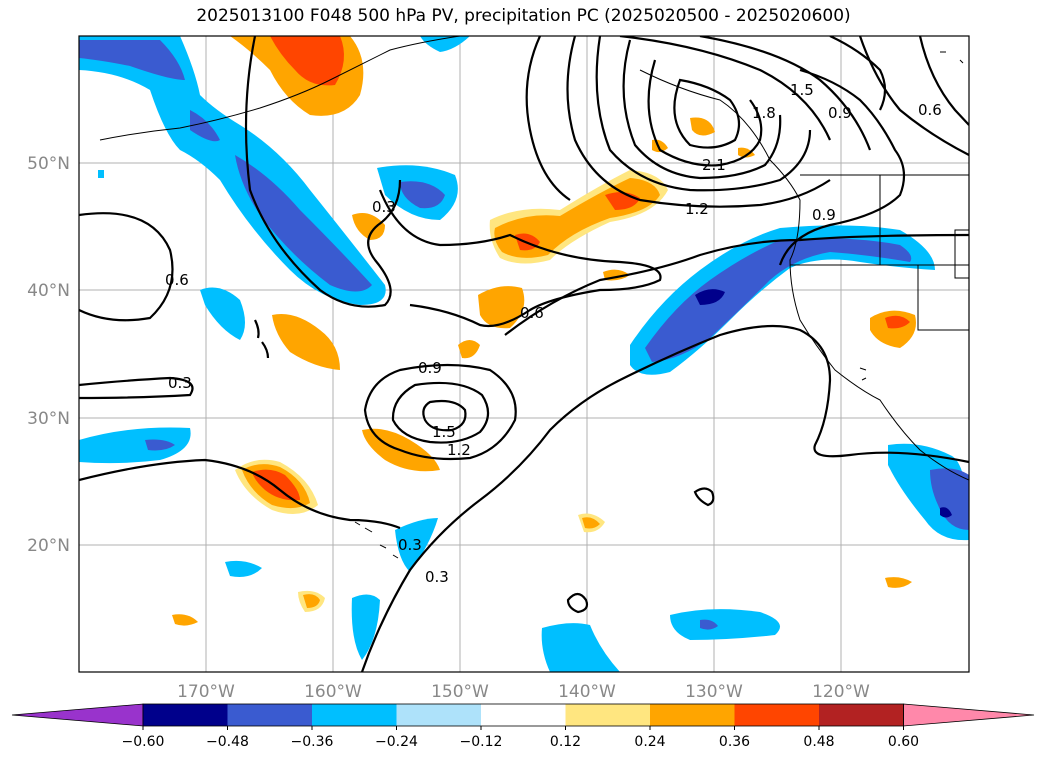  I want to click on colorbar-tick-label: 0.60, so click(903, 742).